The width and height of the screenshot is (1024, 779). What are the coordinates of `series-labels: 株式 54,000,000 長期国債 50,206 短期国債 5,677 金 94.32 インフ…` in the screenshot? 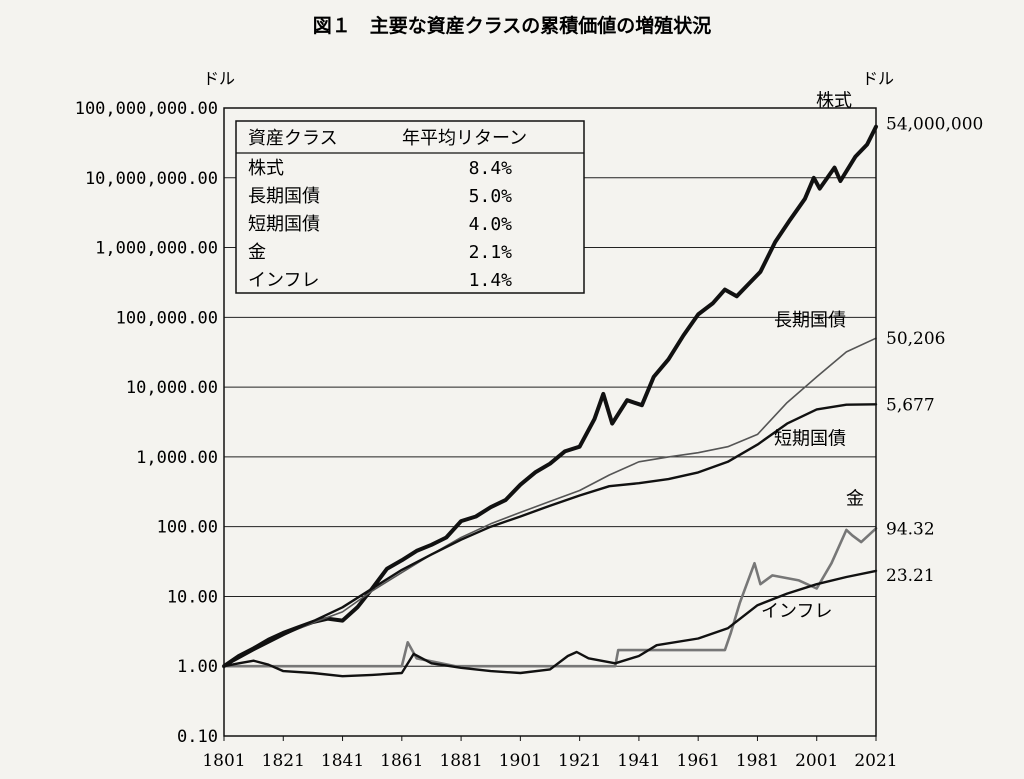 It's located at (872, 356).